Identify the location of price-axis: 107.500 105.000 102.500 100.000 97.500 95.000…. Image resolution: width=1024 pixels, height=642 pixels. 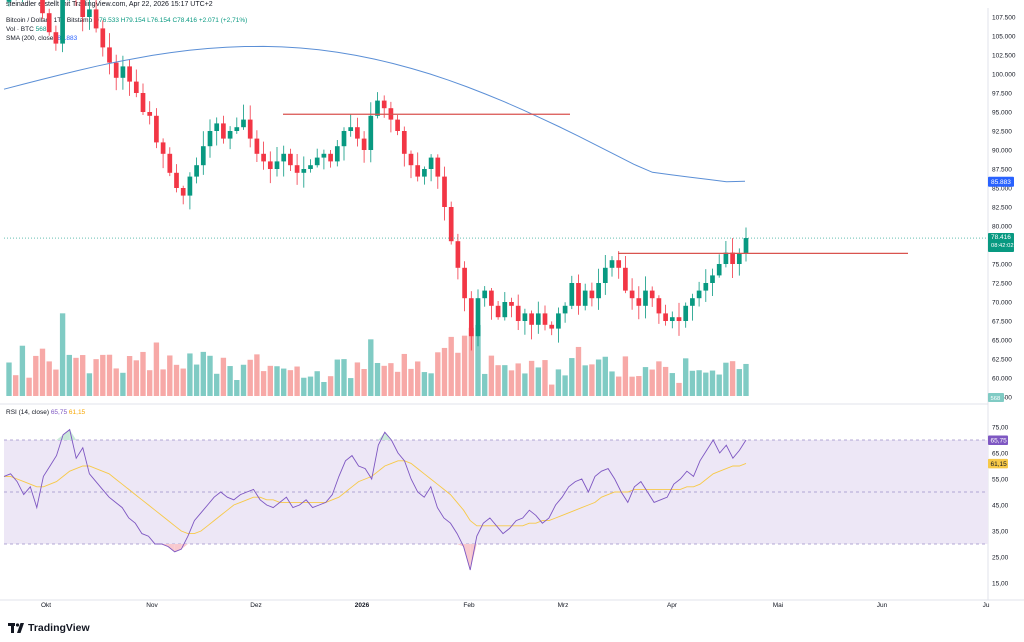
(1002, 300).